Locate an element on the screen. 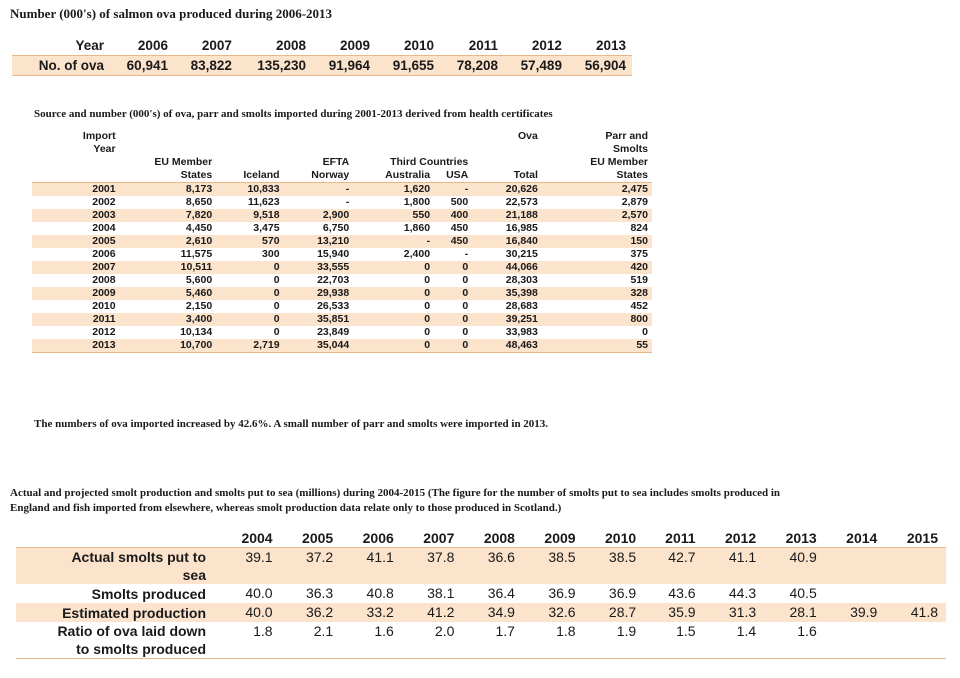 The image size is (960, 678). year-cell: 2002 is located at coordinates (104, 202).